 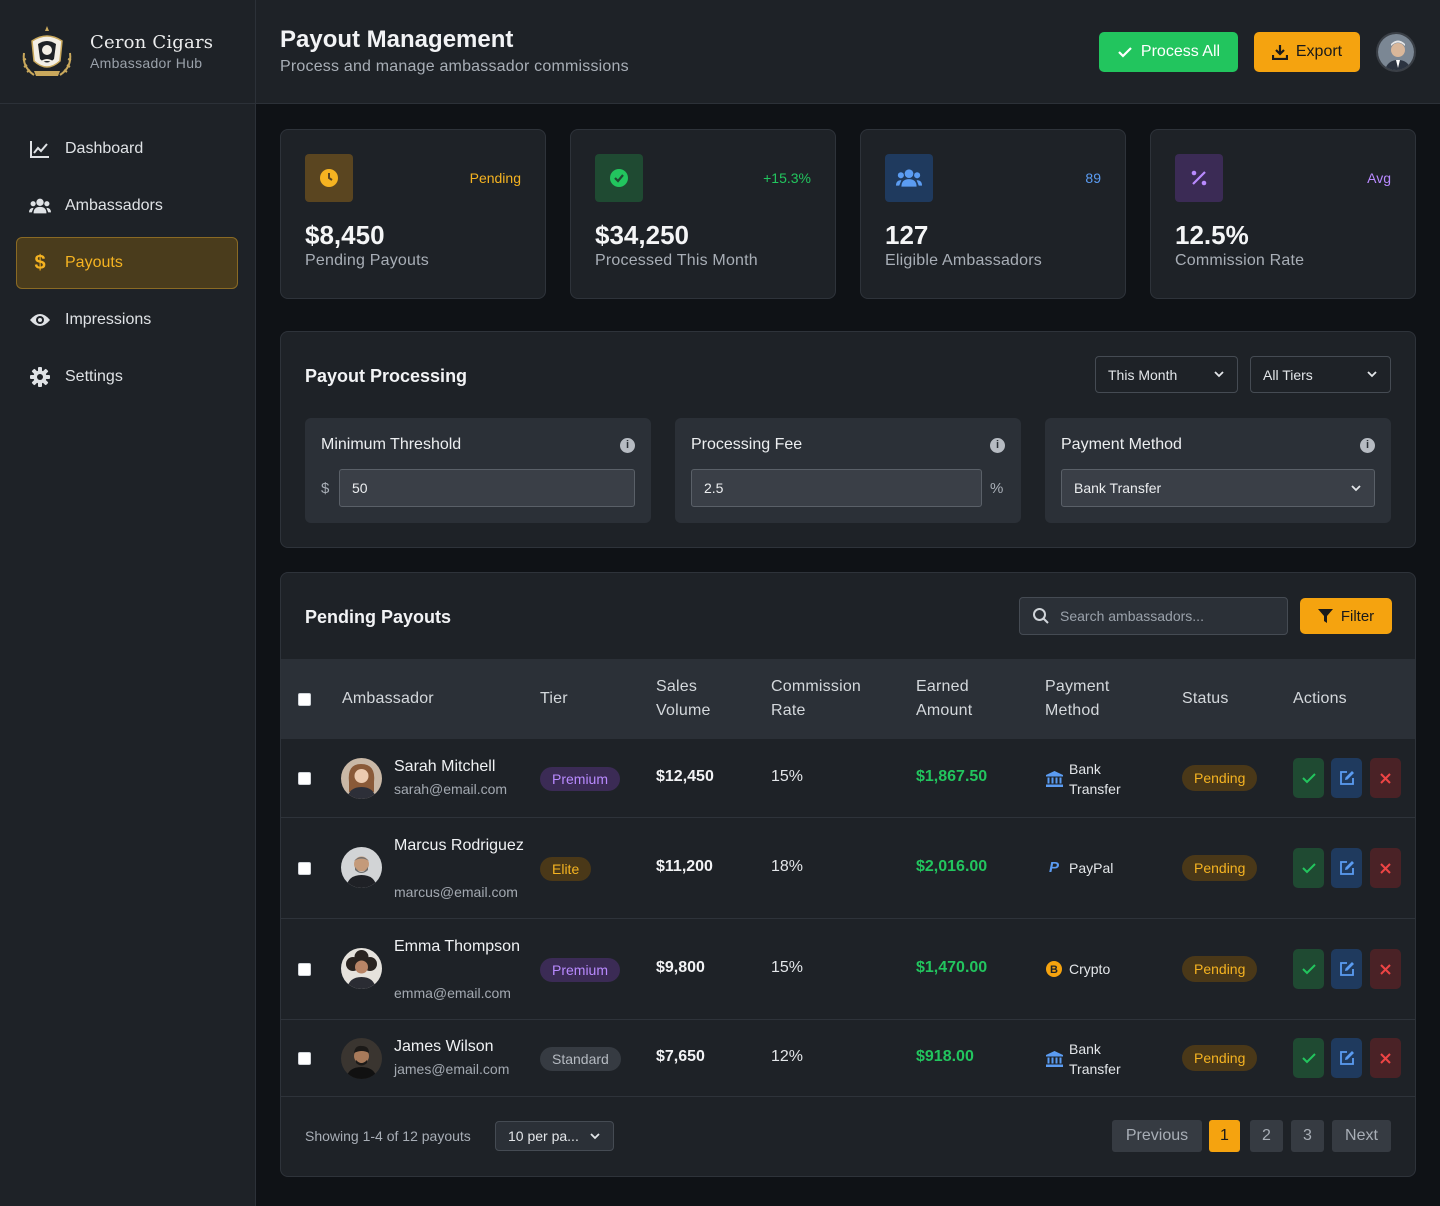 I want to click on check-icon, so click(x=1125, y=52).